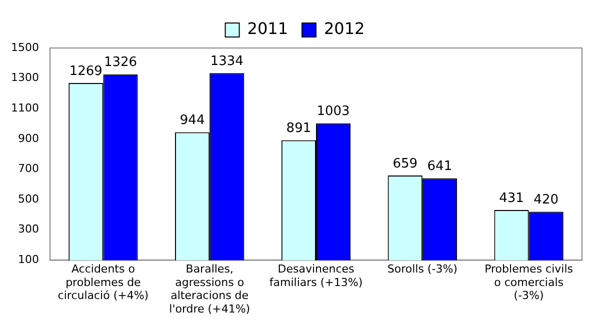  I want to click on data-label: 420, so click(546, 200).